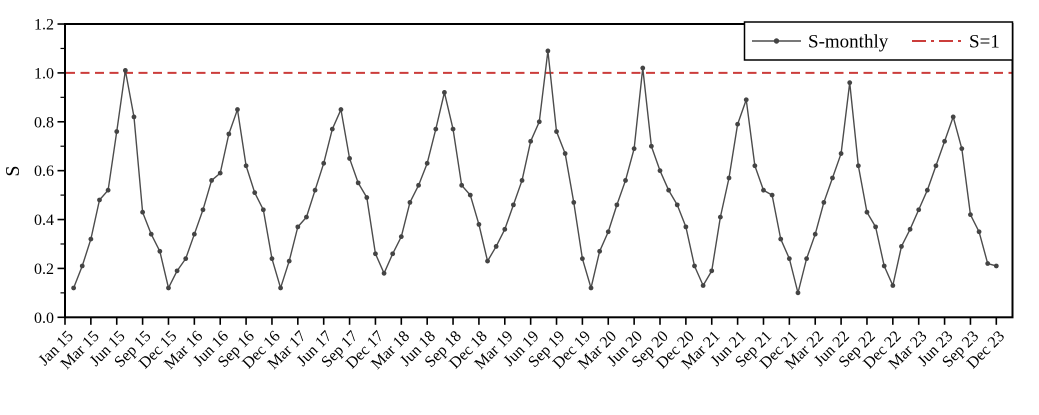 Image resolution: width=1039 pixels, height=415 pixels. I want to click on y-axis-title: S, so click(13, 170).